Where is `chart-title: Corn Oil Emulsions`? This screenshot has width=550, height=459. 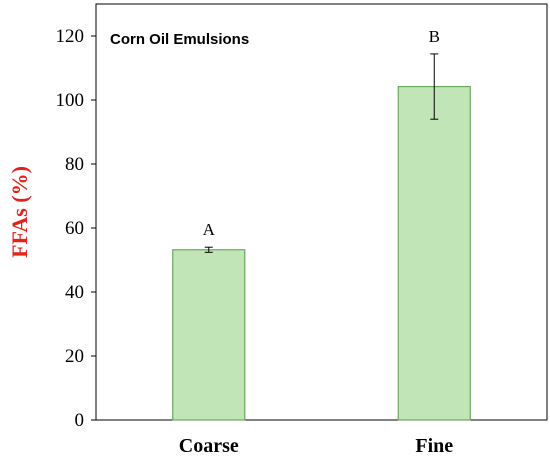 chart-title: Corn Oil Emulsions is located at coordinates (179, 39).